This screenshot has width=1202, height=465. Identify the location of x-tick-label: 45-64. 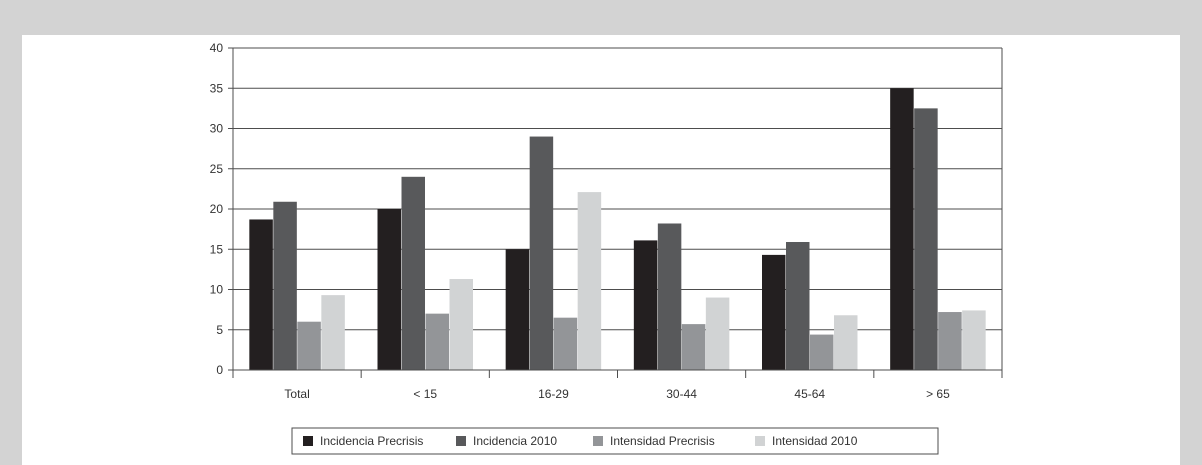
(809, 394).